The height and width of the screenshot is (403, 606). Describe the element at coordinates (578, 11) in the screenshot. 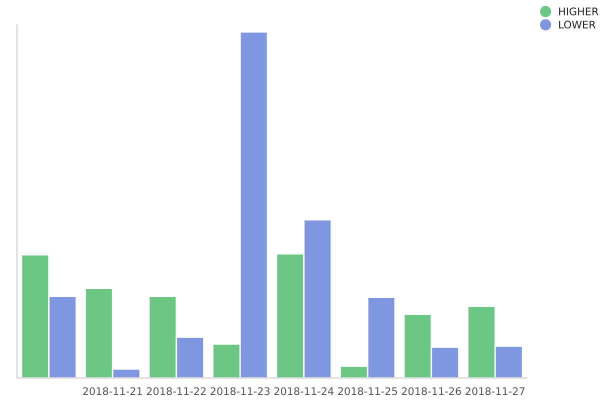

I see `legend-label: HIGHER` at that location.